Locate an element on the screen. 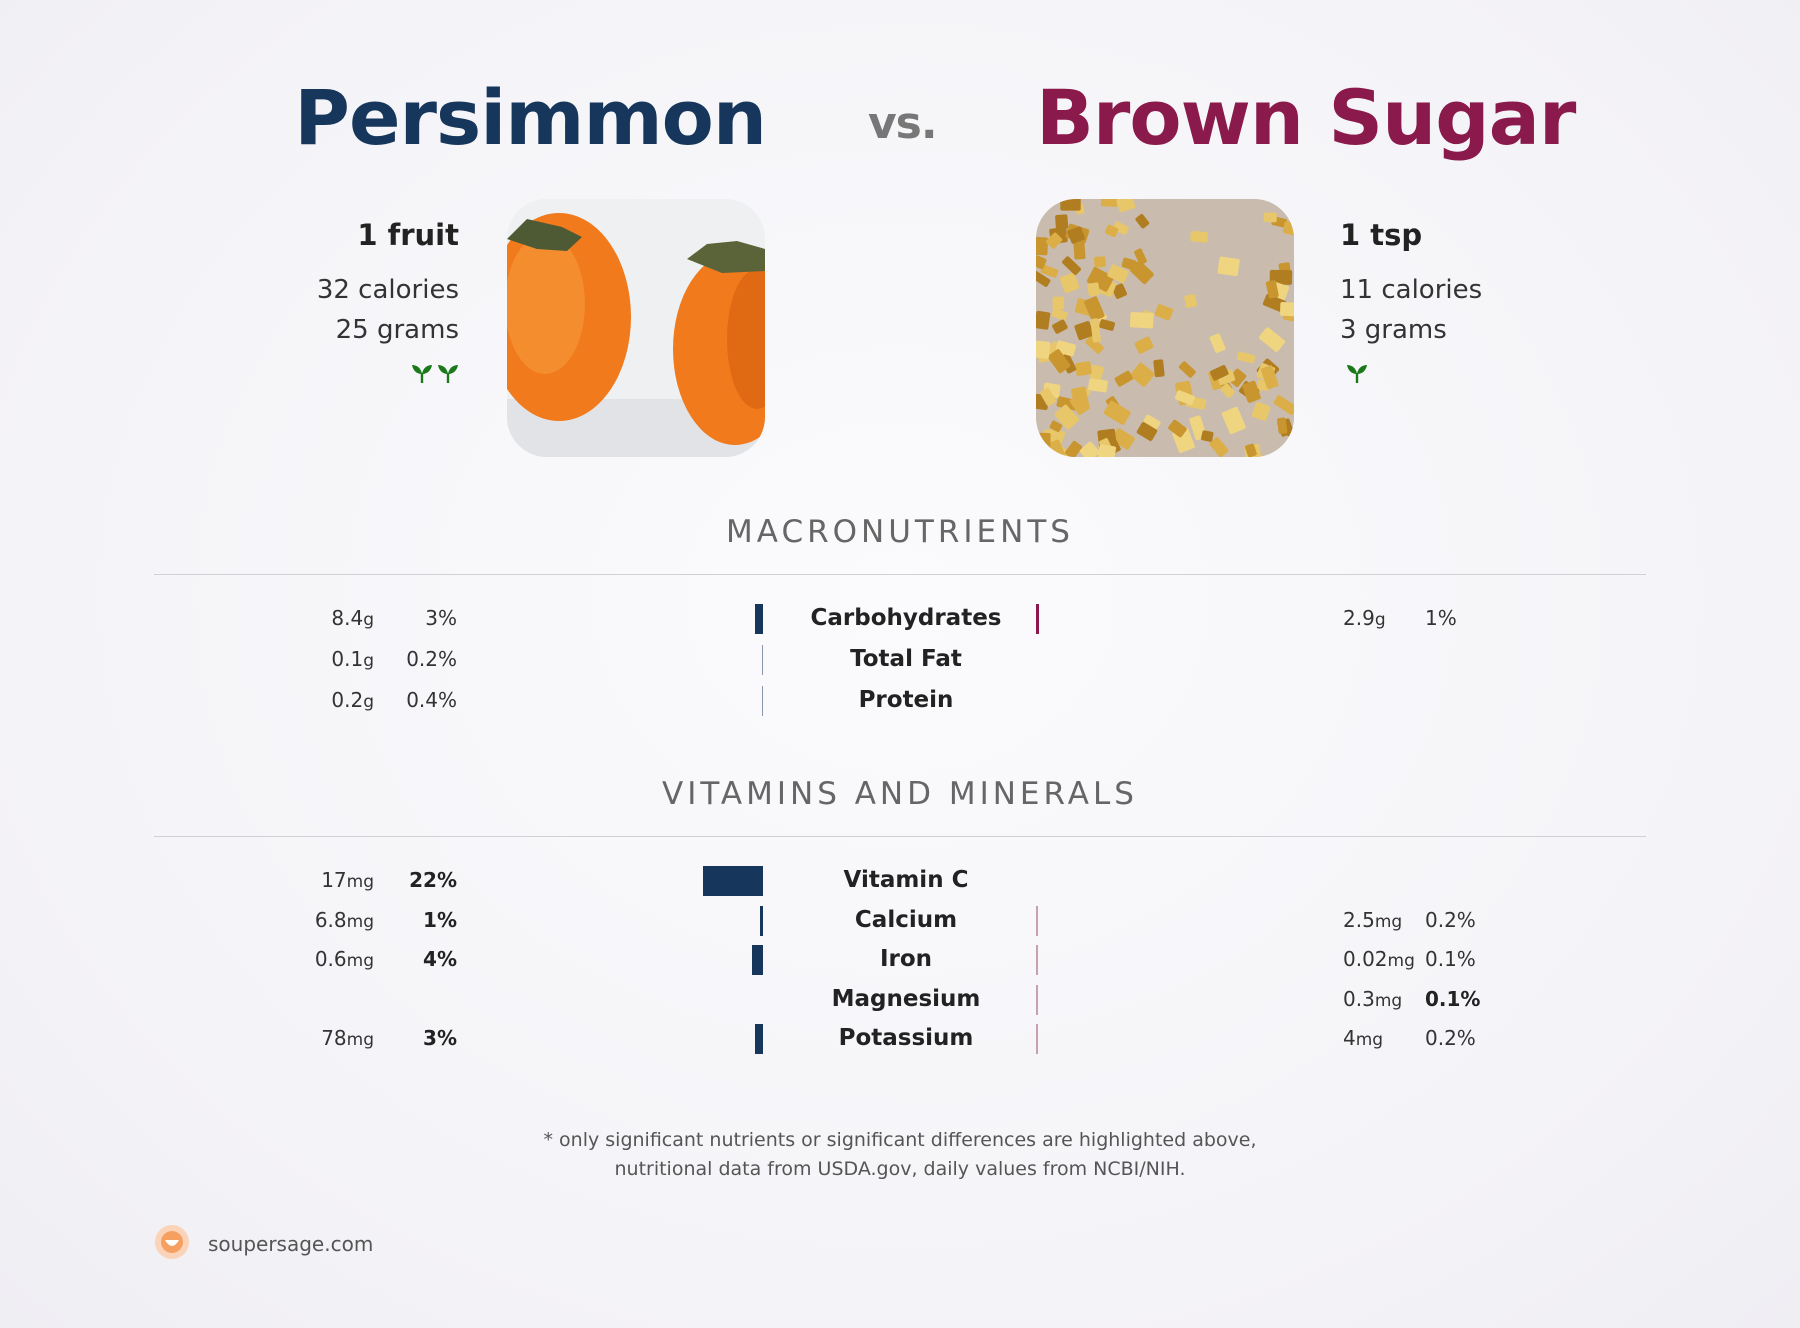 The width and height of the screenshot is (1800, 1328). macronutrients-heading: MACRONUTRIENTS is located at coordinates (900, 532).